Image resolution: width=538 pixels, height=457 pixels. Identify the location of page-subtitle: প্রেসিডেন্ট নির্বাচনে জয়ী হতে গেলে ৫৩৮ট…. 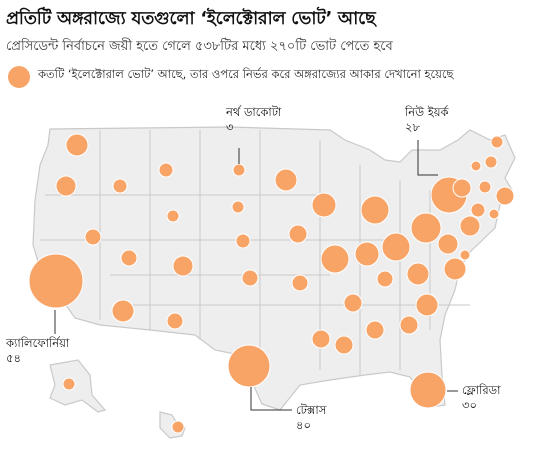
(199, 46).